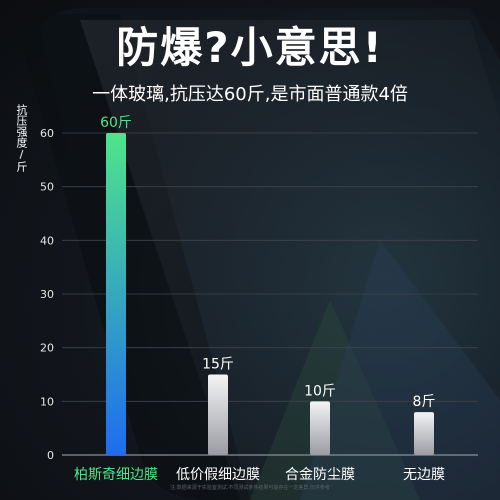  What do you see at coordinates (250, 488) in the screenshot?
I see `footnote: 注:数据来源于实验室测试,不同测试条件结果可能存在一定差异,仅供参考` at bounding box center [250, 488].